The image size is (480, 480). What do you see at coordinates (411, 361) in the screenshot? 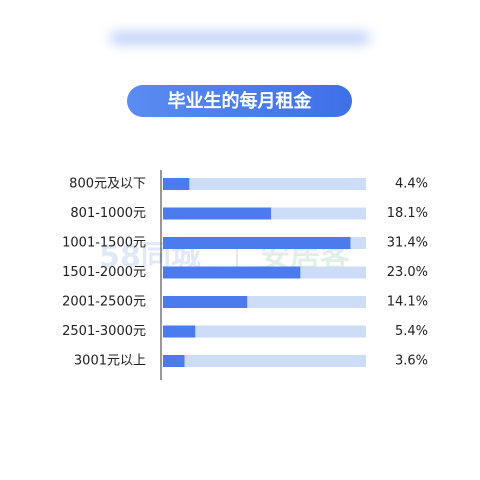
I see `value-label: 3.6%` at bounding box center [411, 361].